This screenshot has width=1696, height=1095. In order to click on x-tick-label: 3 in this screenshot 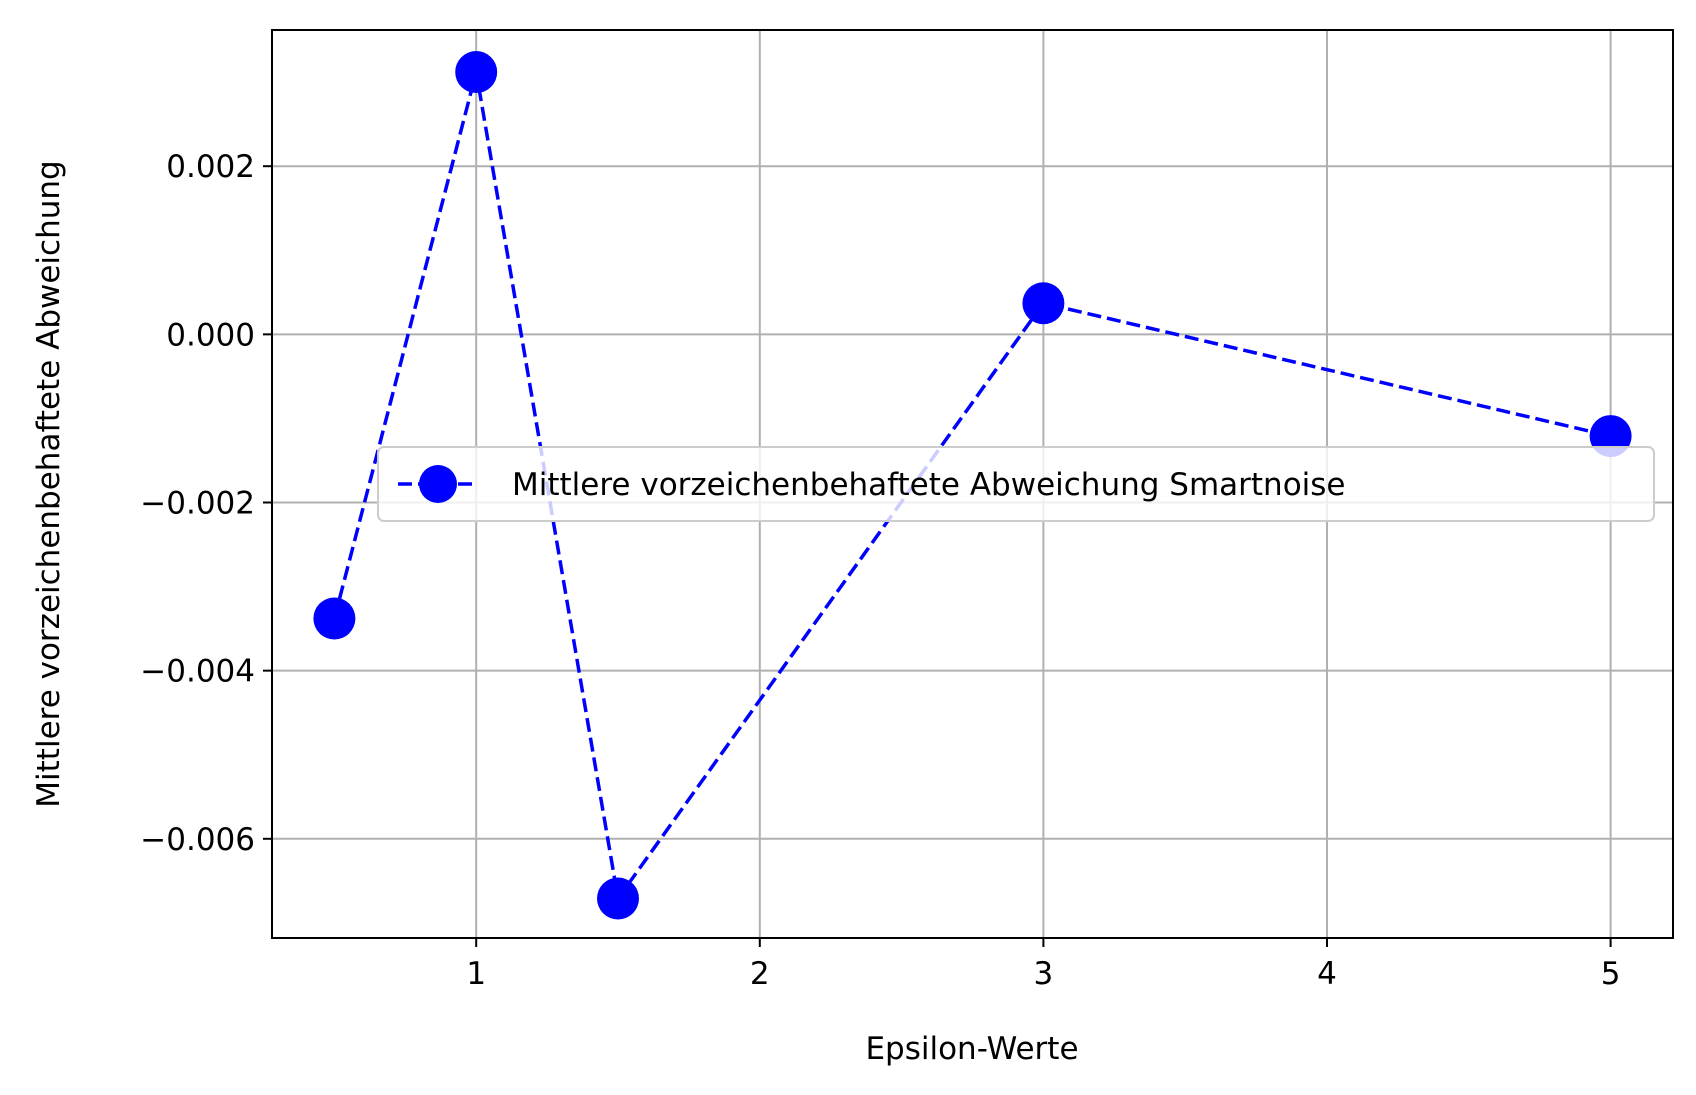, I will do `click(1044, 974)`.